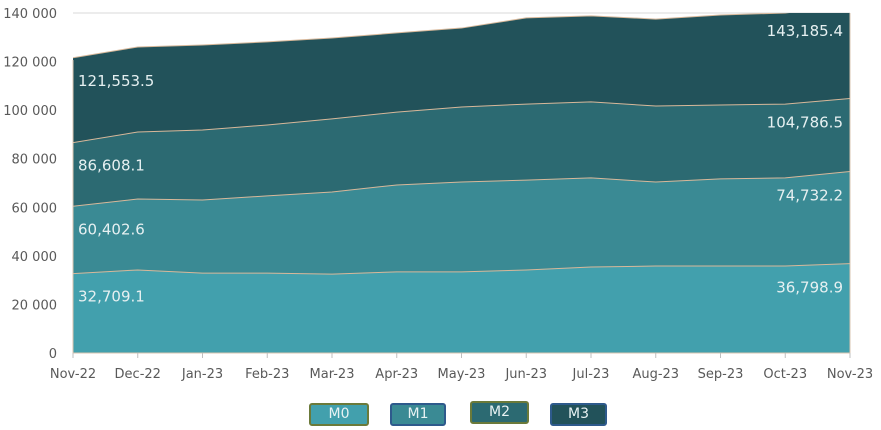 The height and width of the screenshot is (430, 881). What do you see at coordinates (578, 414) in the screenshot?
I see `legend-item-m3: M3` at bounding box center [578, 414].